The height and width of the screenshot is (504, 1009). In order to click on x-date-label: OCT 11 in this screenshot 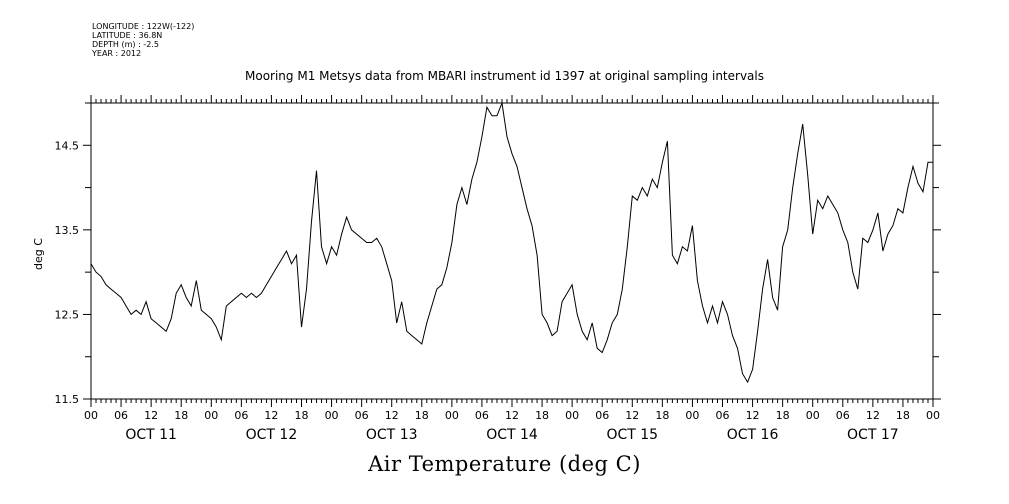, I will do `click(151, 435)`.